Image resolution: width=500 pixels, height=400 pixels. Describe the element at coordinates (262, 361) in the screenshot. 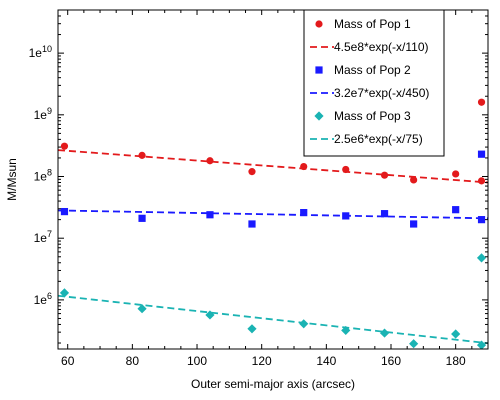

I see `x-tick-label: 120` at that location.